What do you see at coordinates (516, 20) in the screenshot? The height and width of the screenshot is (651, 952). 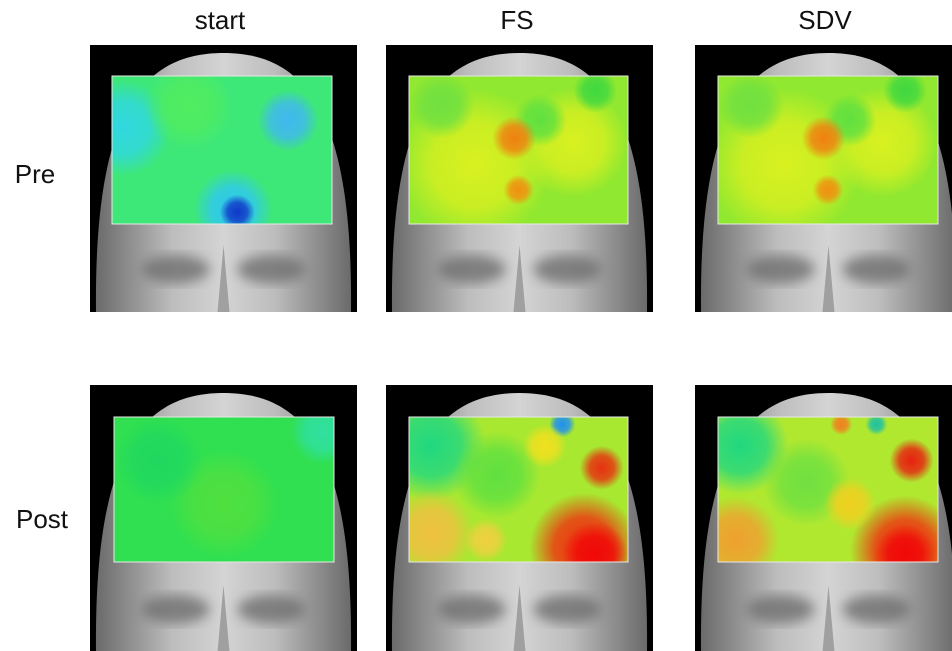 I see `column-title: FS` at bounding box center [516, 20].